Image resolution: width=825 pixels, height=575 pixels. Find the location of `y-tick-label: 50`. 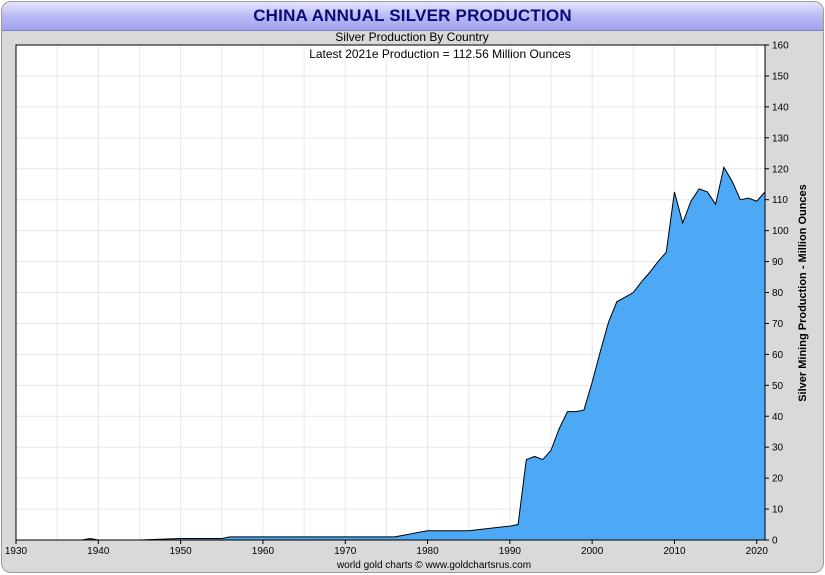

y-tick-label: 50 is located at coordinates (778, 386).